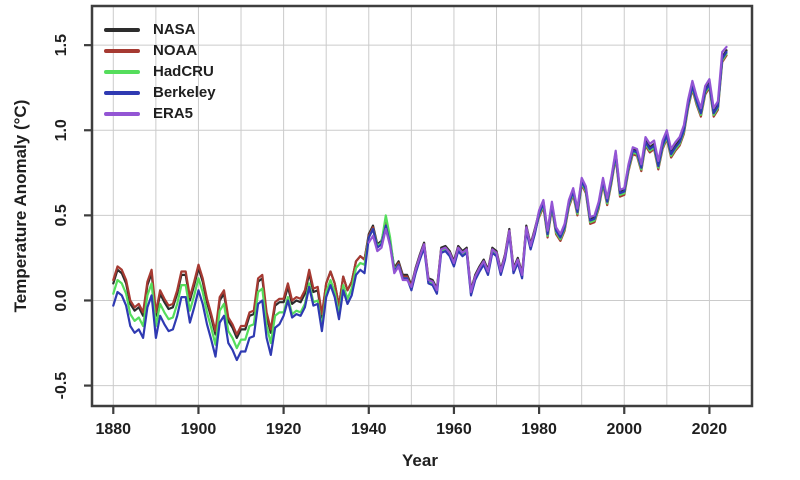 This screenshot has width=800, height=480. What do you see at coordinates (122, 71) in the screenshot?
I see `hadcru-line-swatch` at bounding box center [122, 71].